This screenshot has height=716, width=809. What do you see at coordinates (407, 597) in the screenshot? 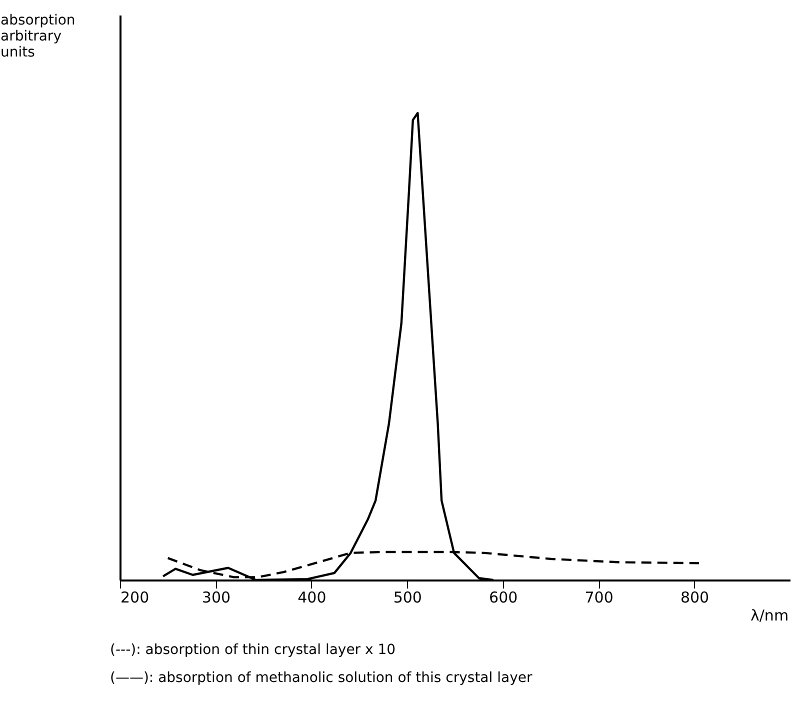
I see `x-tick-label: 500` at bounding box center [407, 597].